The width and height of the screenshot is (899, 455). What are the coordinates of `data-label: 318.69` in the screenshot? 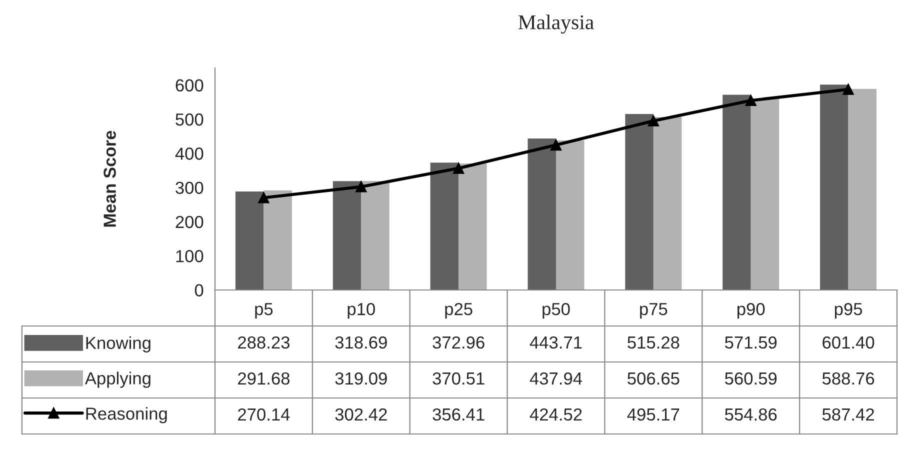 It's located at (361, 342).